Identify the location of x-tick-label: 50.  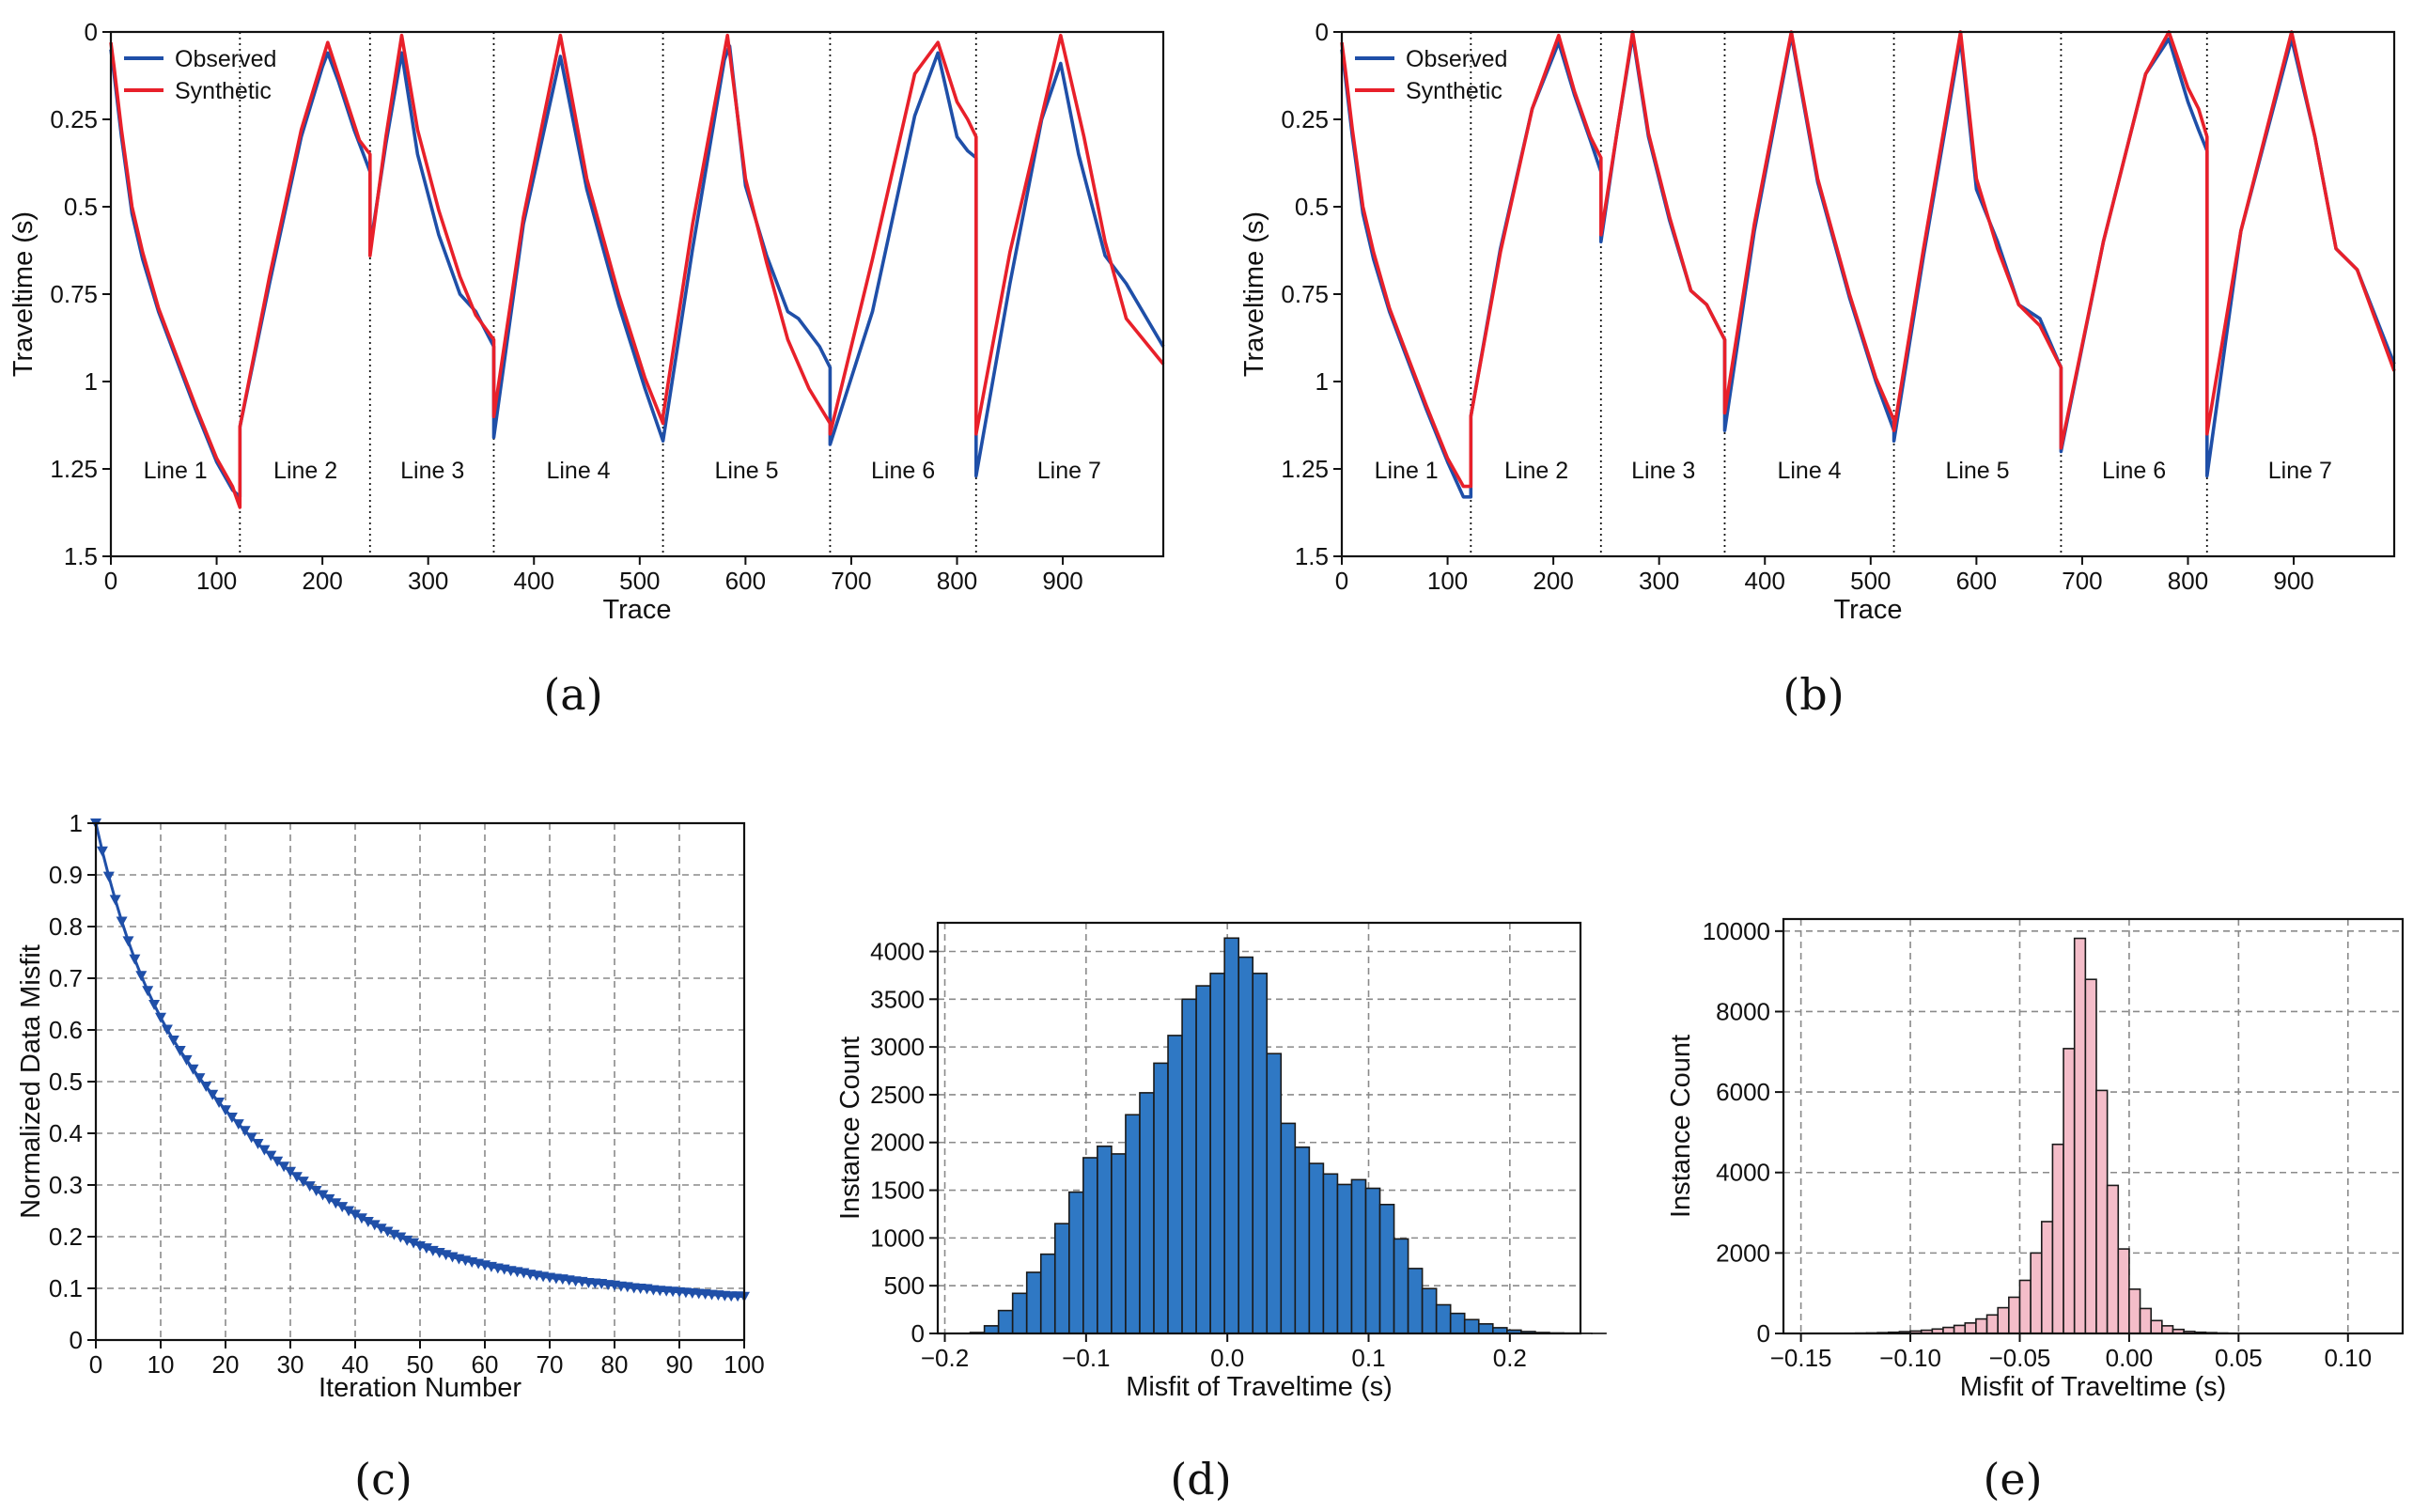
(420, 1364).